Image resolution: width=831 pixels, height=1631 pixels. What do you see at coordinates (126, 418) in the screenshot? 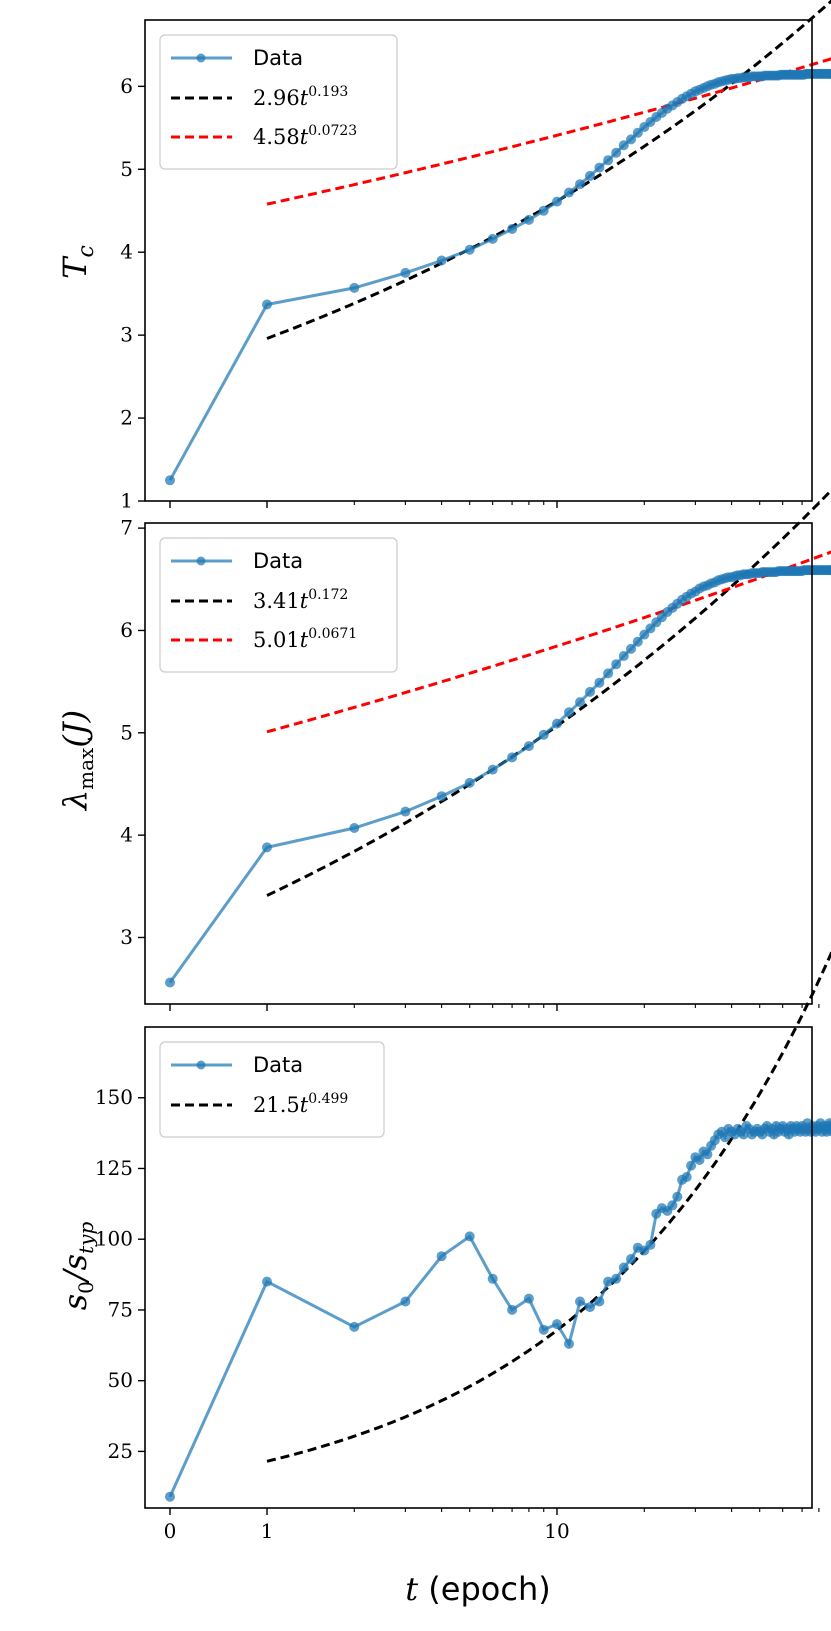
I see `y-tick-label: 2` at bounding box center [126, 418].